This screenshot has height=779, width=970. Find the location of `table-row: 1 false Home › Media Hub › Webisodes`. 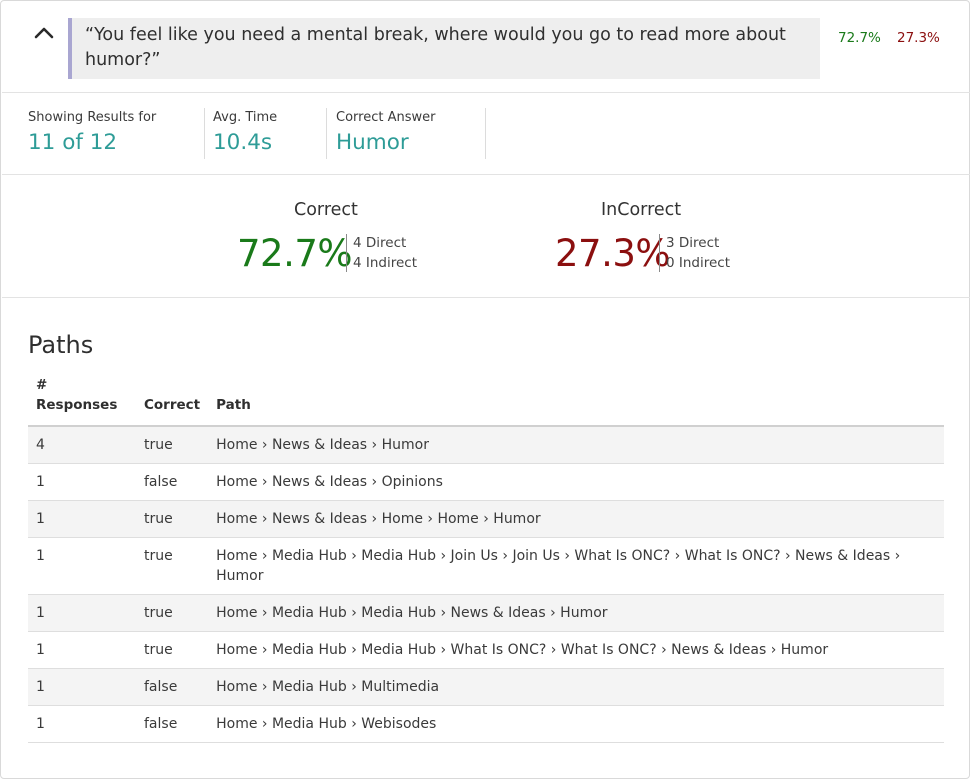

table-row: 1 false Home › Media Hub › Webisodes is located at coordinates (486, 724).